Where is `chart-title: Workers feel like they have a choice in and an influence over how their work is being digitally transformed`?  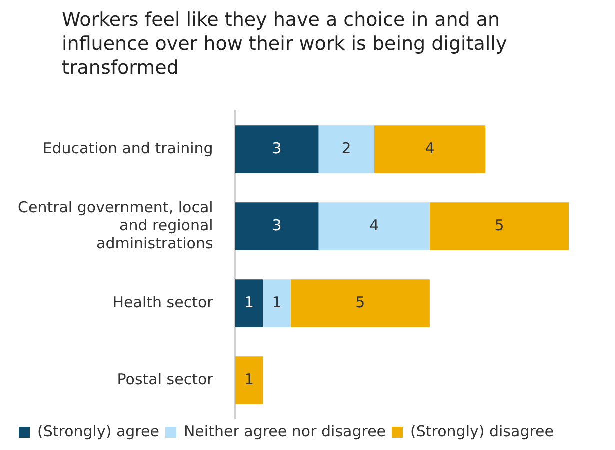 chart-title: Workers feel like they have a choice in and an influence over how their work is being digitally transformed is located at coordinates (285, 44).